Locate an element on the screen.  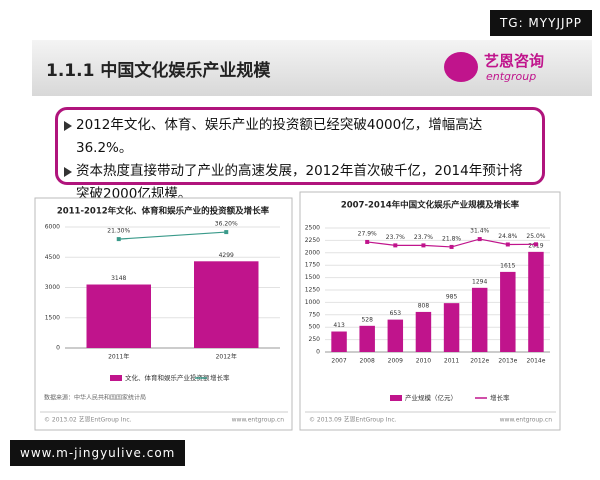
data-label: 1615 is located at coordinates (507, 265).